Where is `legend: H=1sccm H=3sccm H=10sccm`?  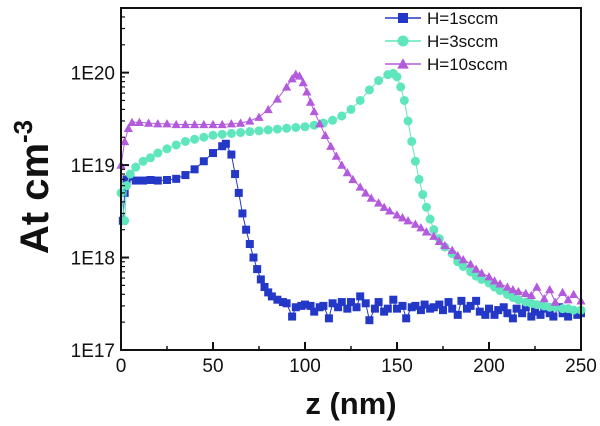
legend: H=1sccm H=3sccm H=10sccm is located at coordinates (446, 41).